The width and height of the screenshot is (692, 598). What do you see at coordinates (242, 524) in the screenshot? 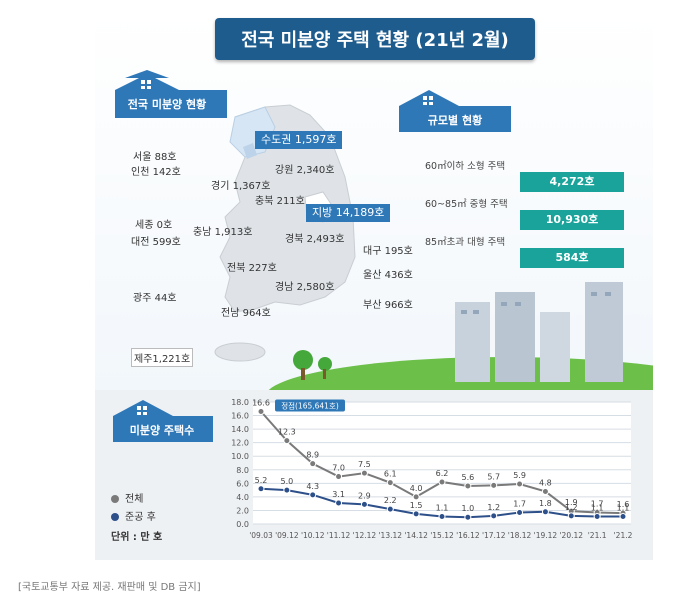
I see `y-tick-label: 0.0` at bounding box center [242, 524].